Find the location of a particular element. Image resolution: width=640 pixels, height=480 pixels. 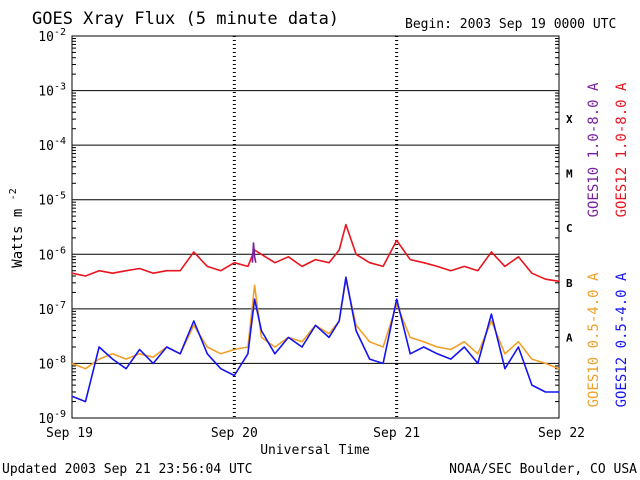

legend-entry: GOES12 1.0-8.0 A is located at coordinates (622, 149).